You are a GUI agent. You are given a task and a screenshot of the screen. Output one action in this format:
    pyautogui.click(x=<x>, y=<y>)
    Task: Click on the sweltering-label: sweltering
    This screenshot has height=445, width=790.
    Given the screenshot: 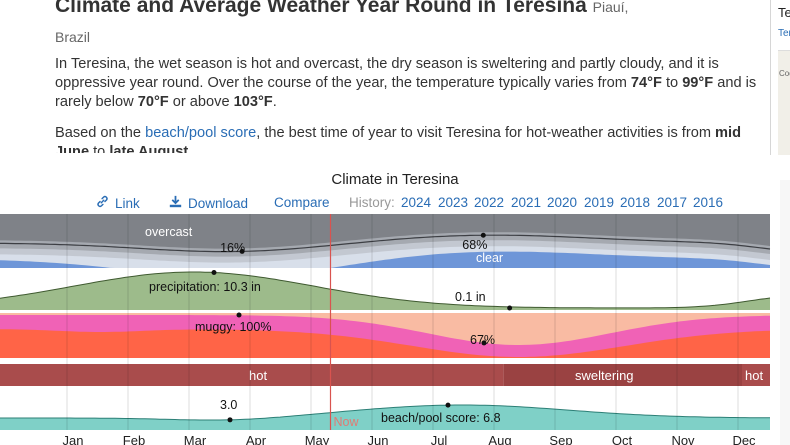 What is the action you would take?
    pyautogui.click(x=604, y=375)
    